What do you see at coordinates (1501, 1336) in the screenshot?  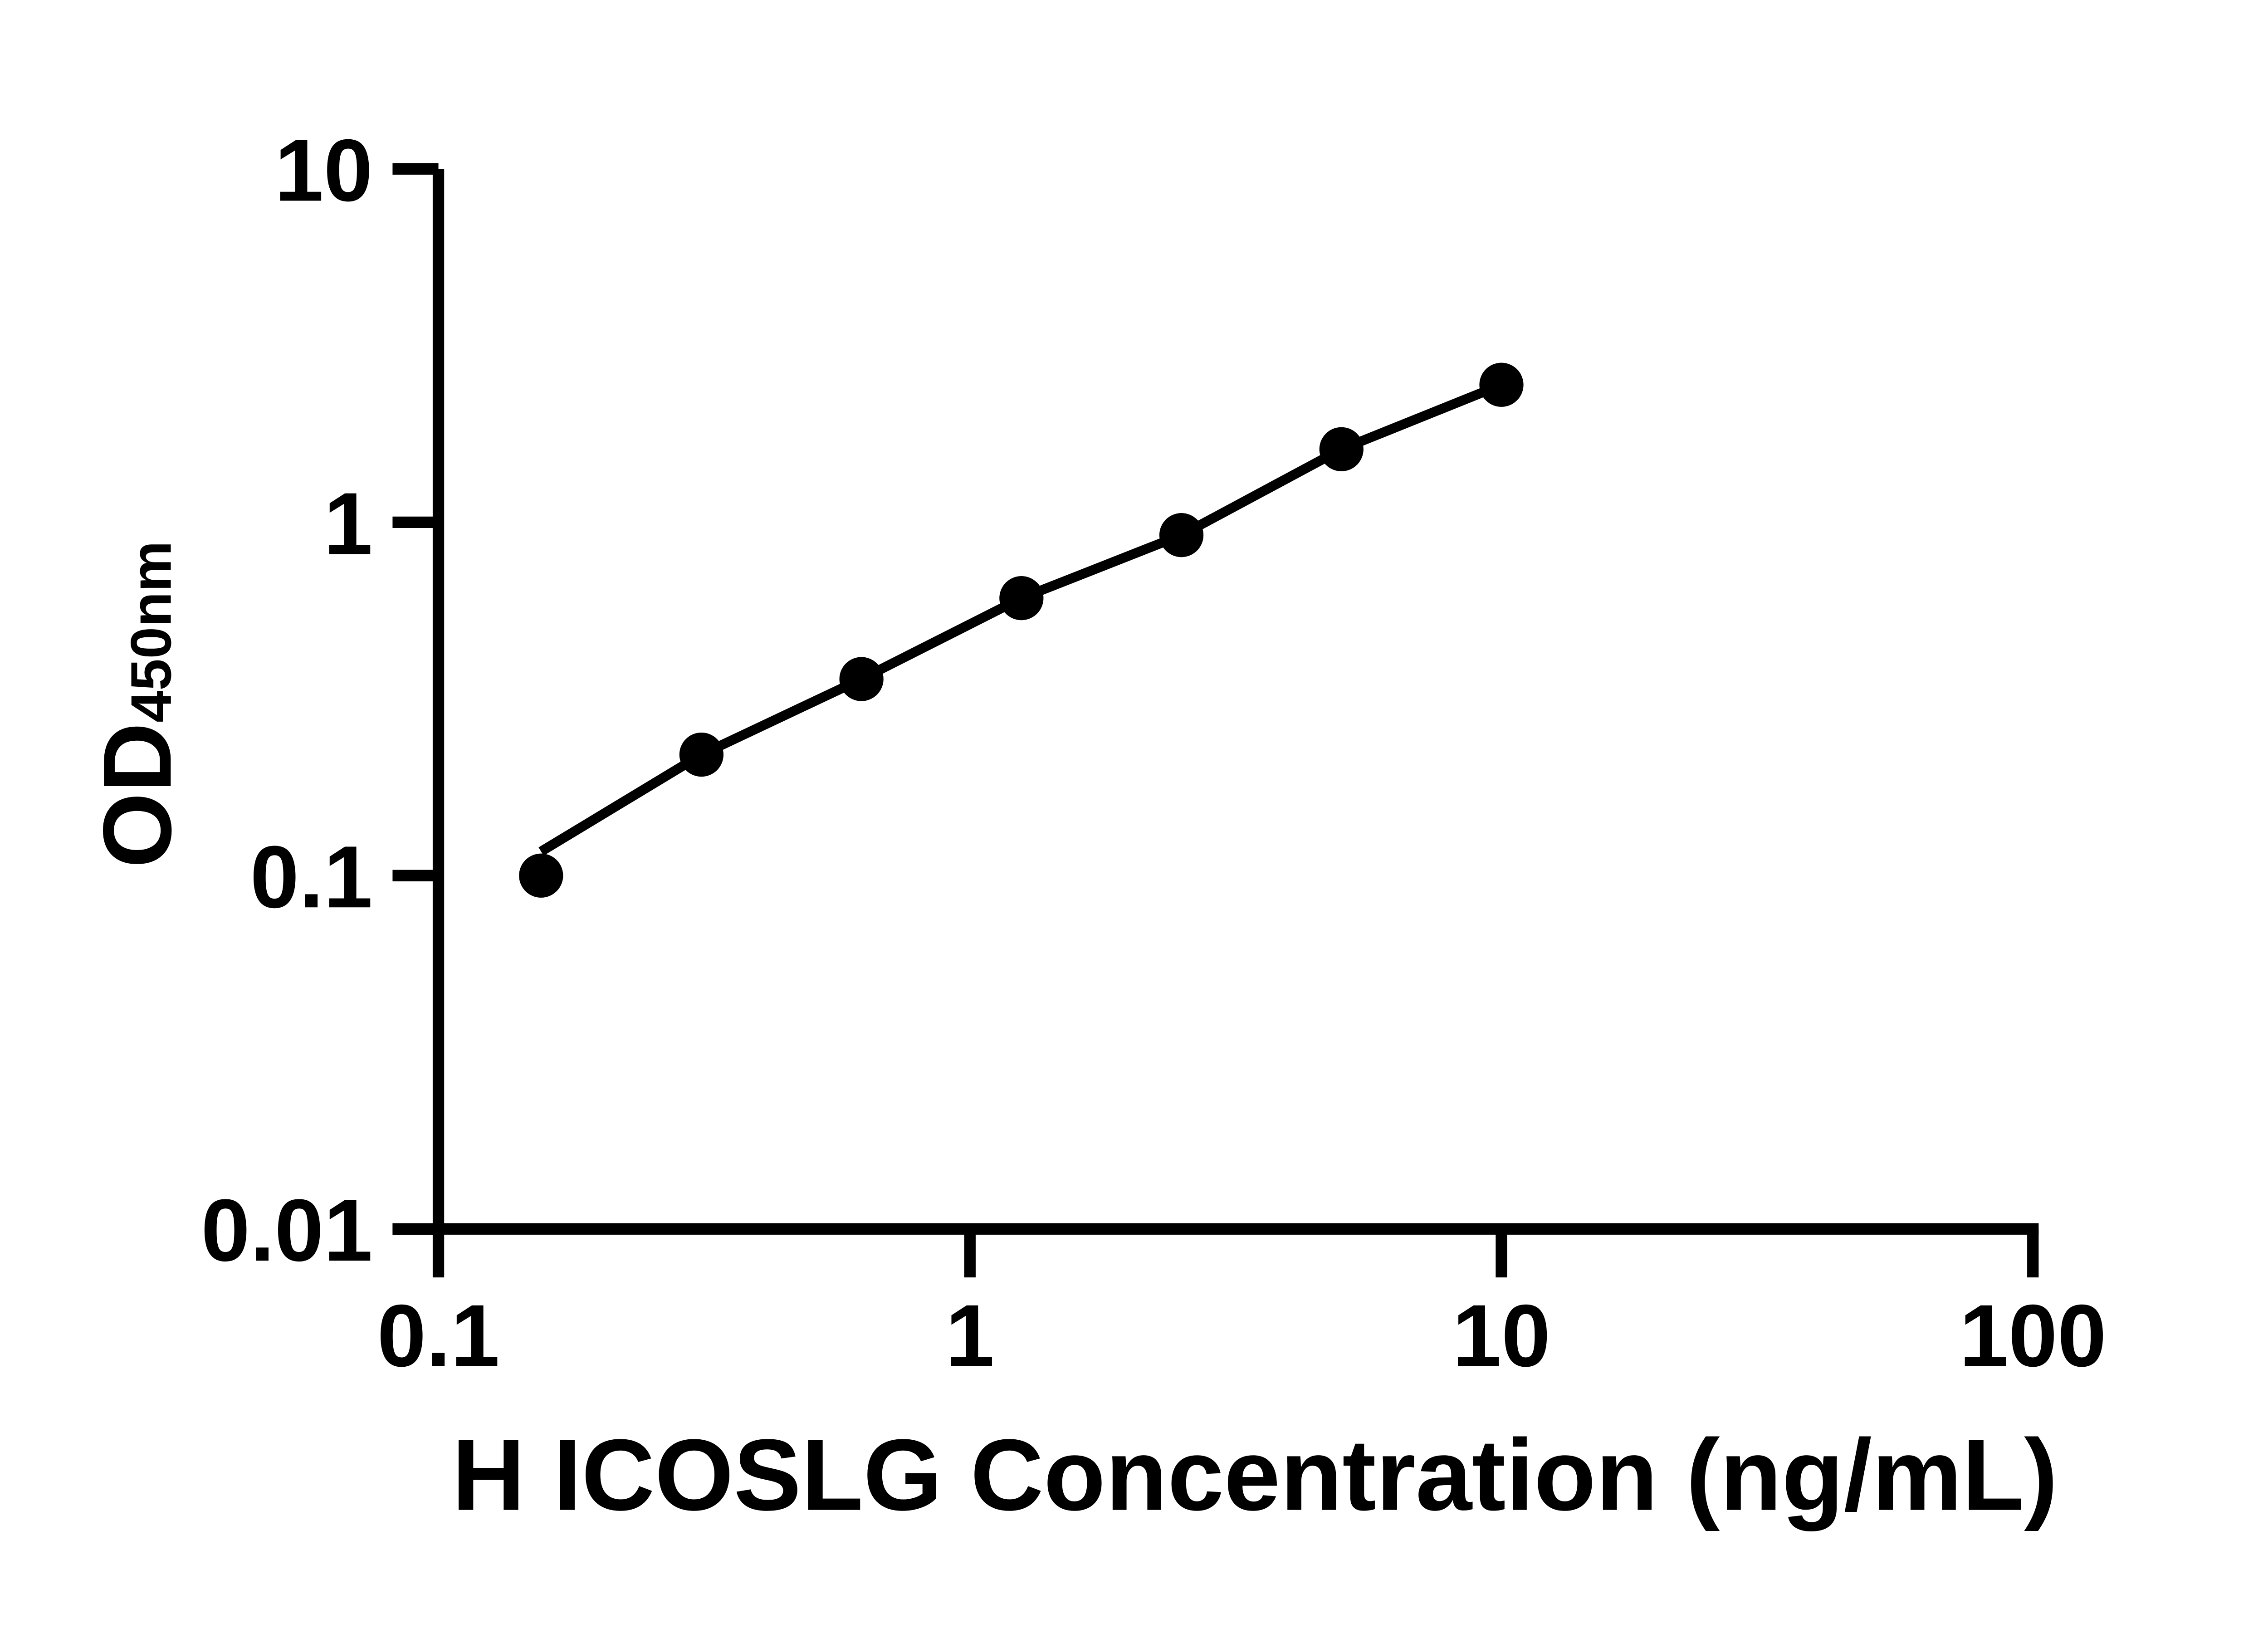 I see `x-tick-label: 10` at bounding box center [1501, 1336].